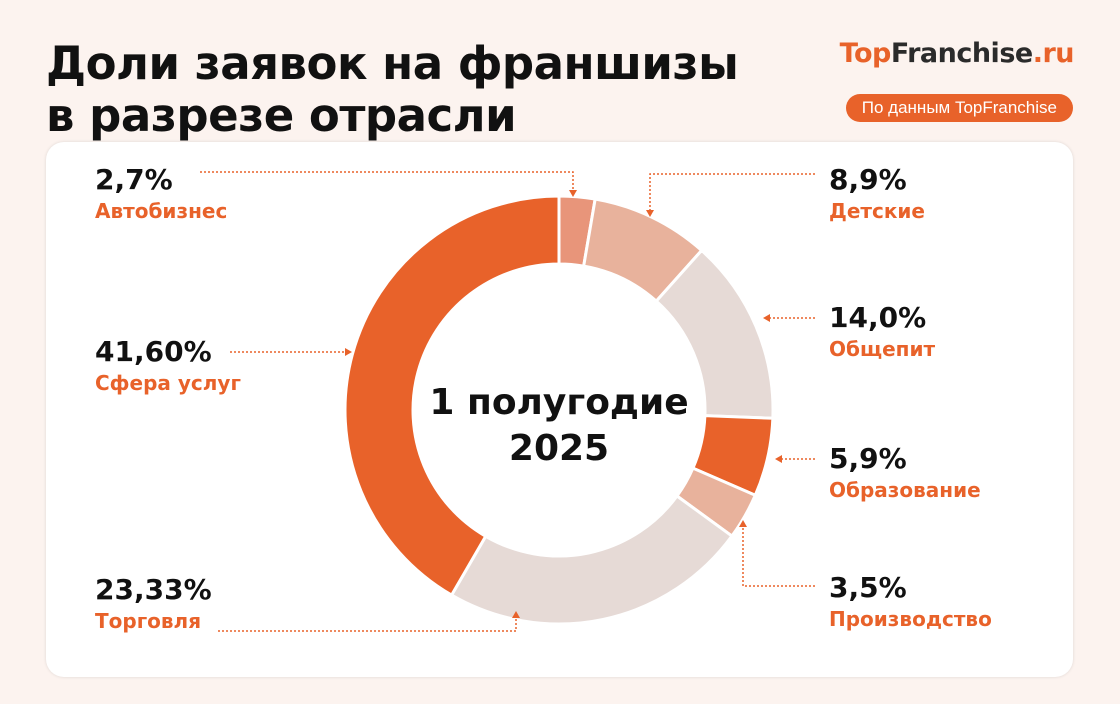  I want to click on label-avto: 2,7% Автобизнес, so click(161, 195).